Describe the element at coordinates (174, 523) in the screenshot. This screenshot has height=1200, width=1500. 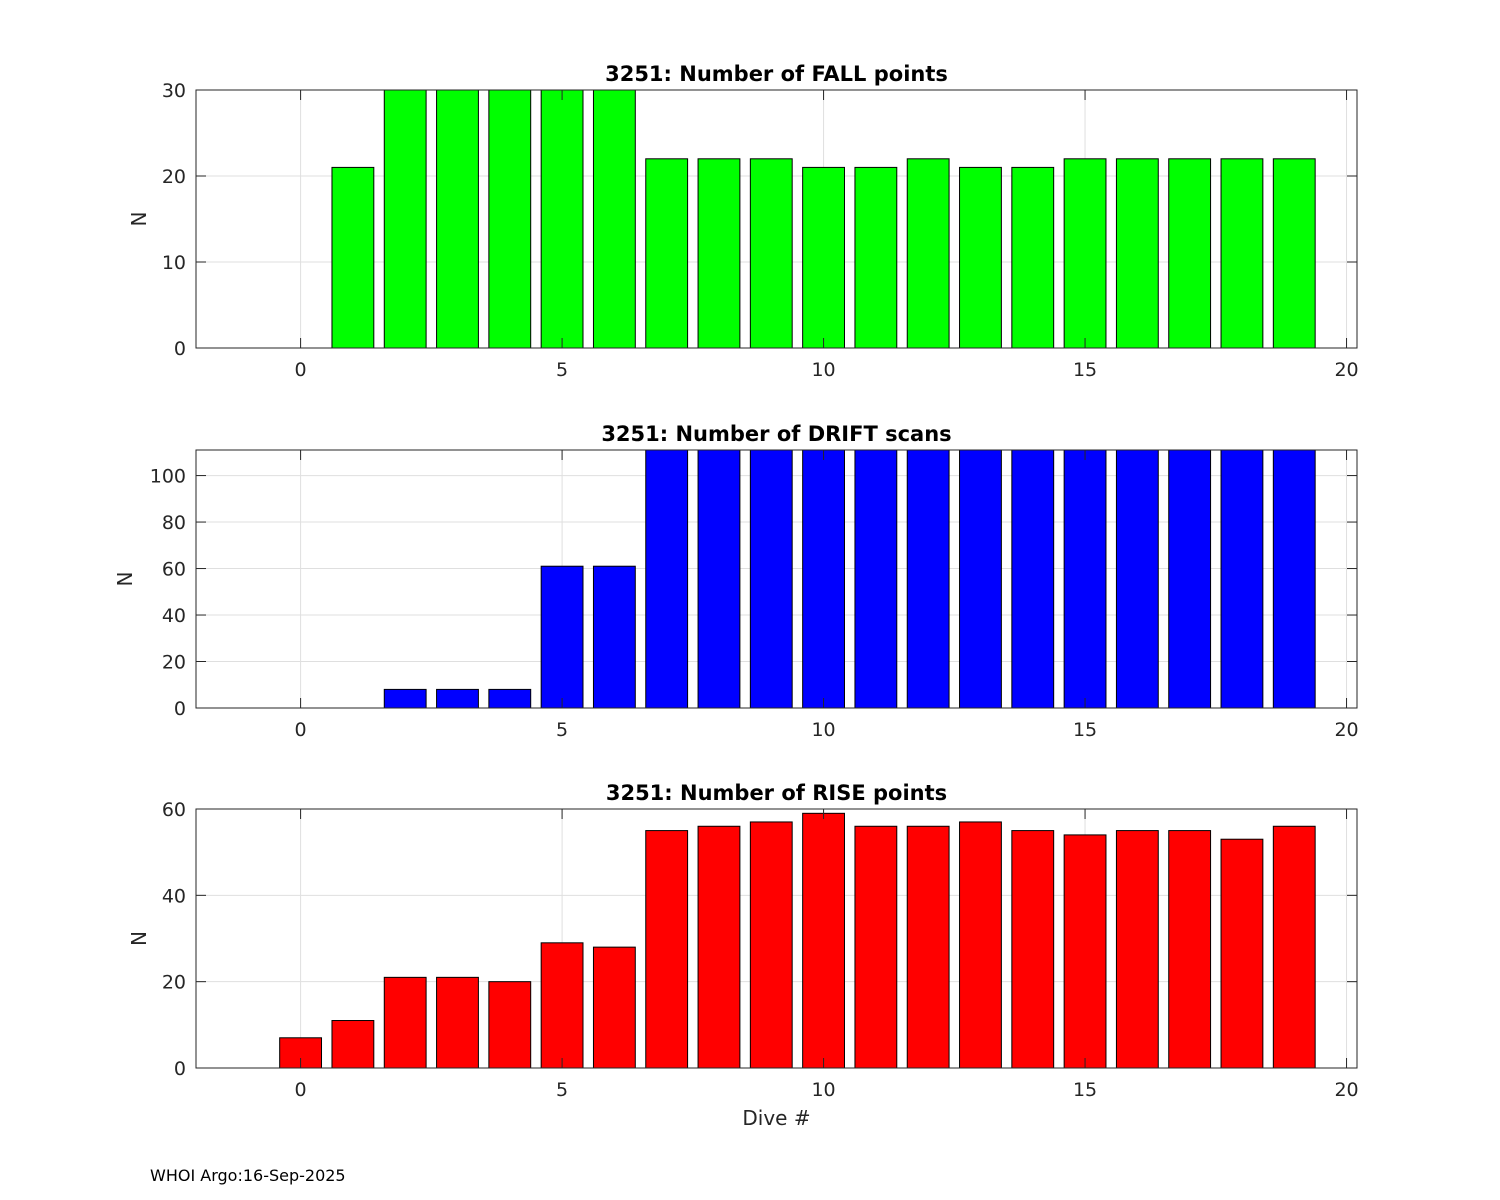
I see `y-tick-label: 80` at that location.